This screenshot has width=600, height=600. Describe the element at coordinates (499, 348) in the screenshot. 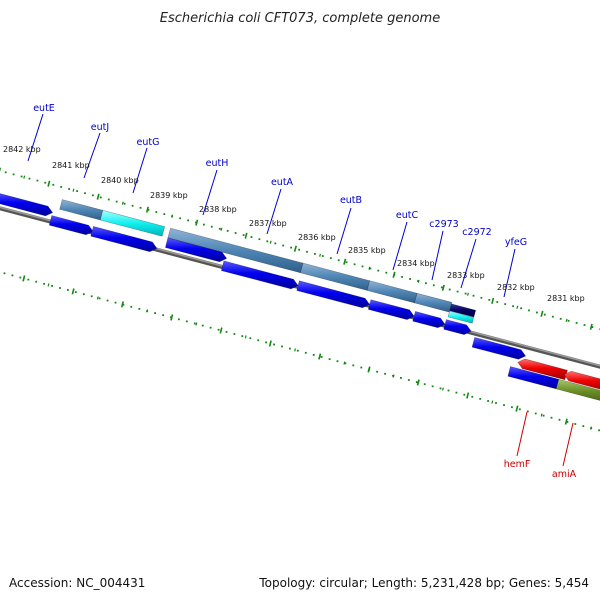

I see `cds-arrow-yfeG` at that location.